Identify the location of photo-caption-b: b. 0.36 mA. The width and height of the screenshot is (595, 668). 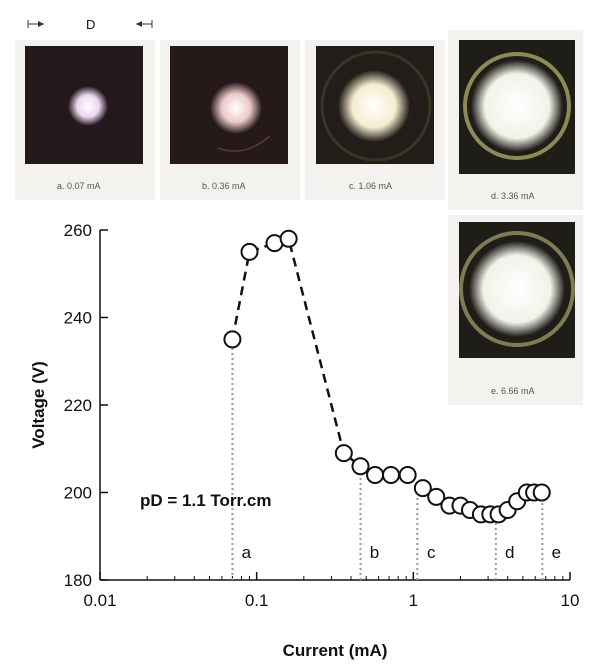
(224, 186).